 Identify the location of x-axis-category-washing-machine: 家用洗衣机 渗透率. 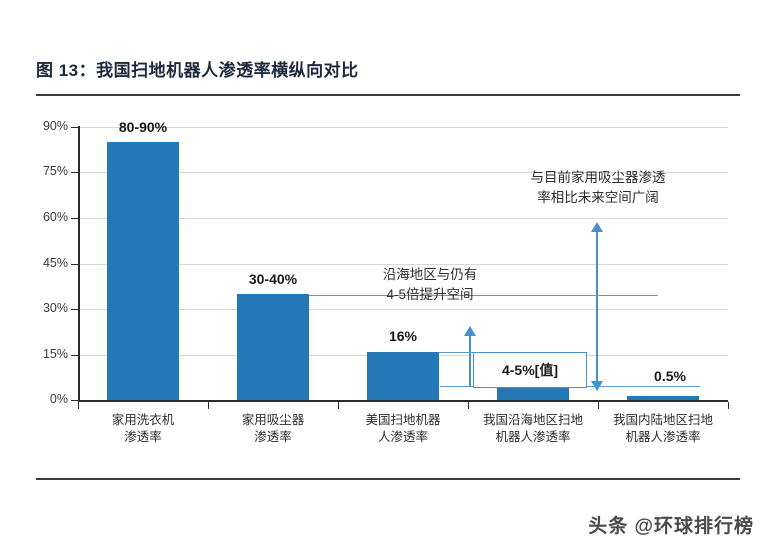
(143, 428).